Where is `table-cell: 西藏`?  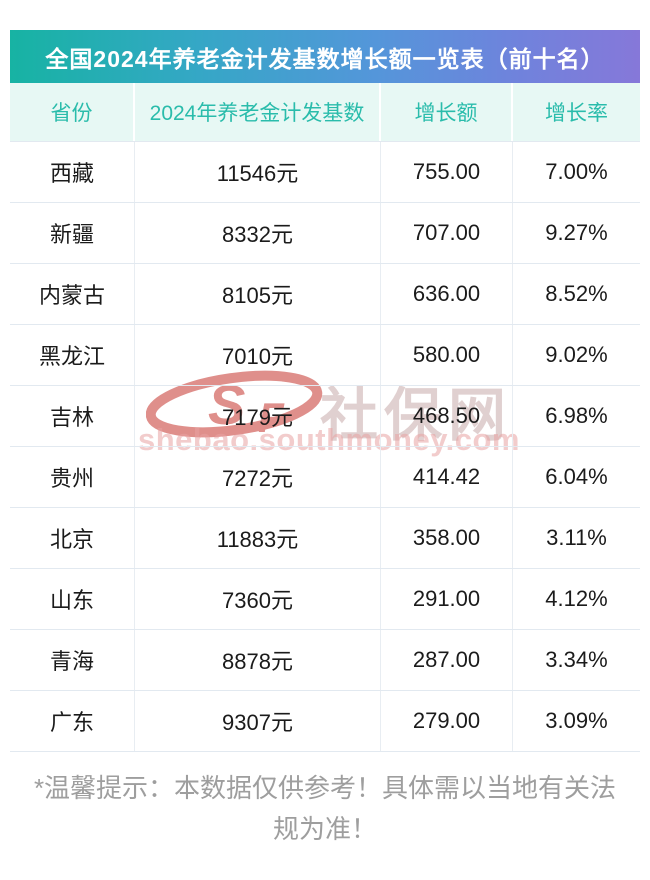 table-cell: 西藏 is located at coordinates (72, 172).